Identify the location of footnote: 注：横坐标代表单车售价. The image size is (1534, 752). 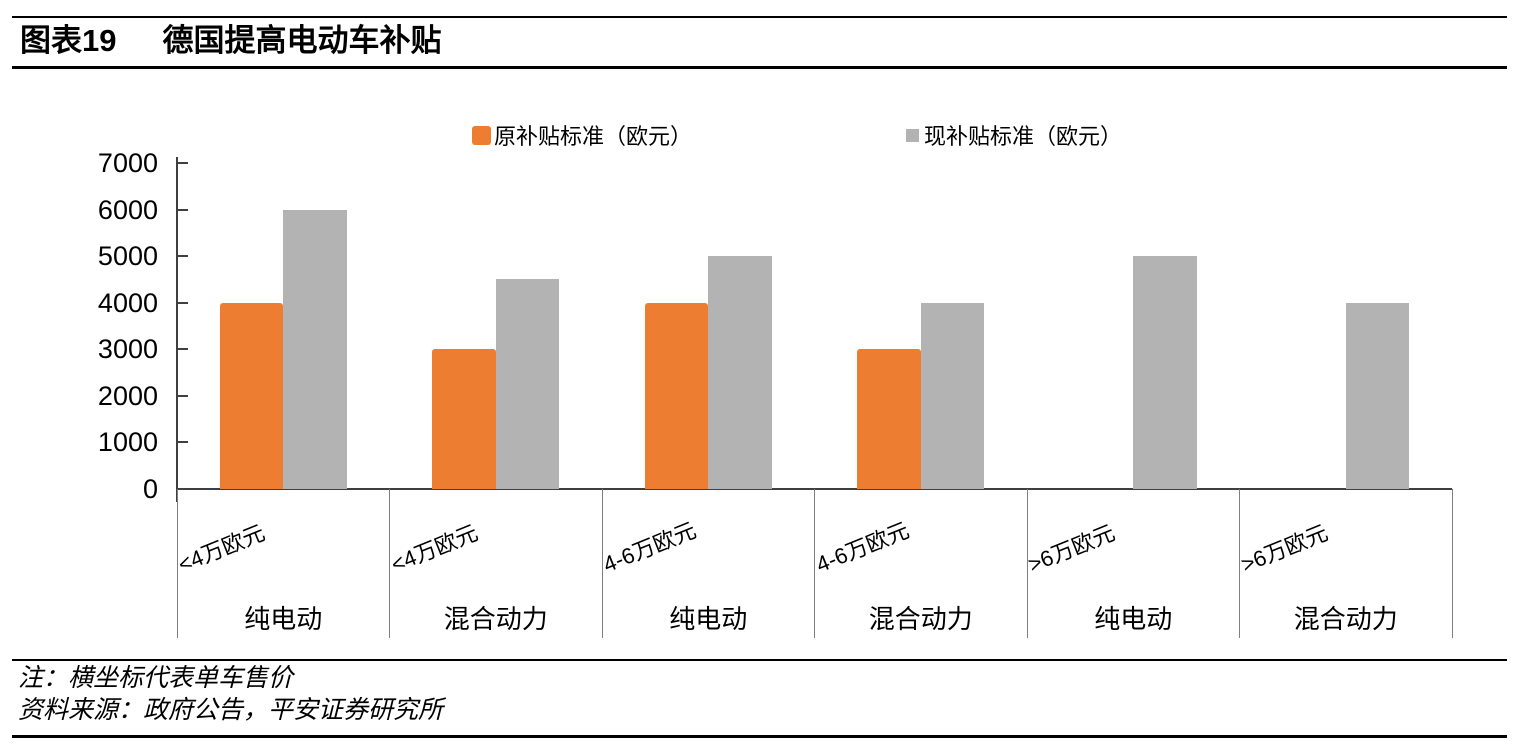
(156, 678).